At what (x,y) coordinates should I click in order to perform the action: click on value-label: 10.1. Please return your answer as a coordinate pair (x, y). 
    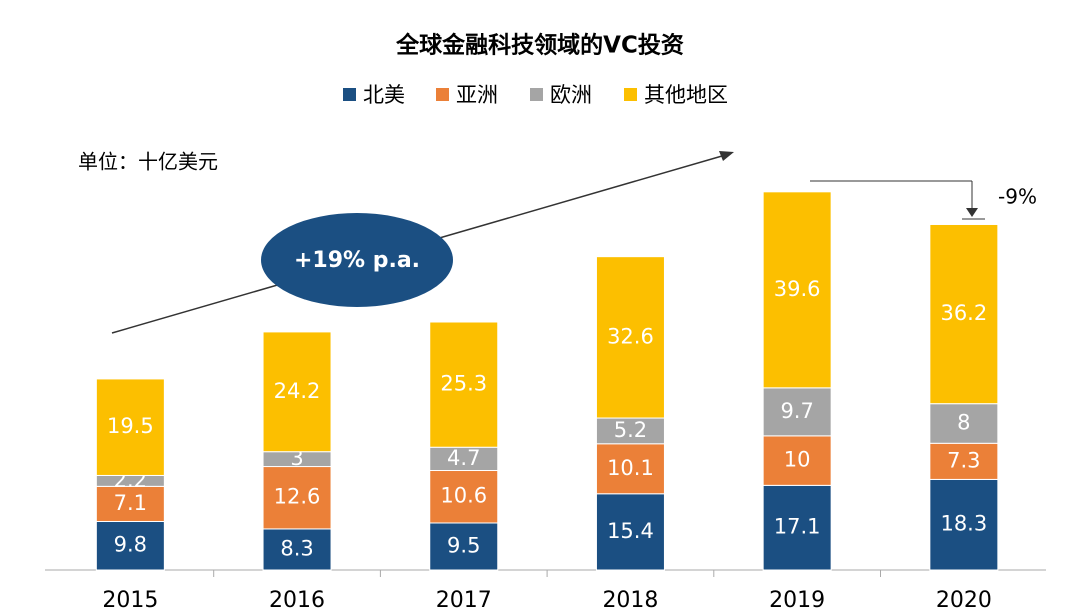
    Looking at the image, I should click on (630, 468).